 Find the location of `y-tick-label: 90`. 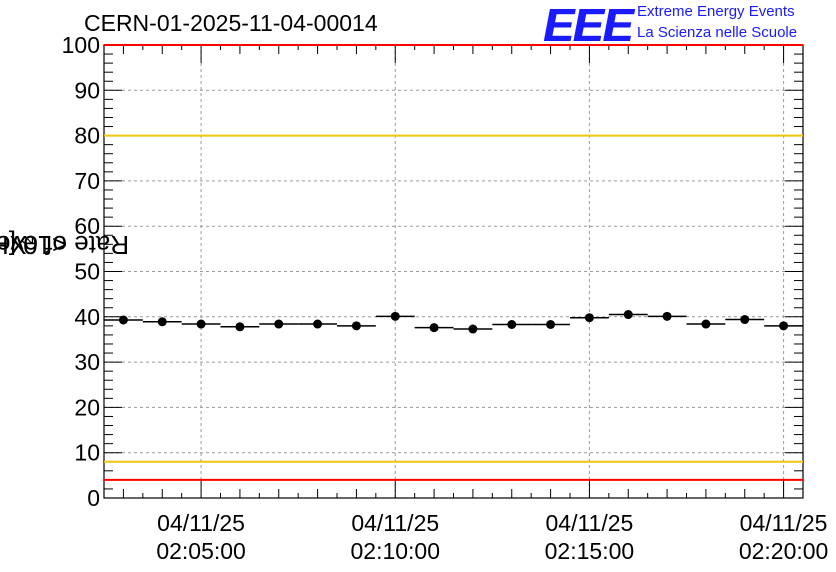

y-tick-label: 90 is located at coordinates (87, 90).